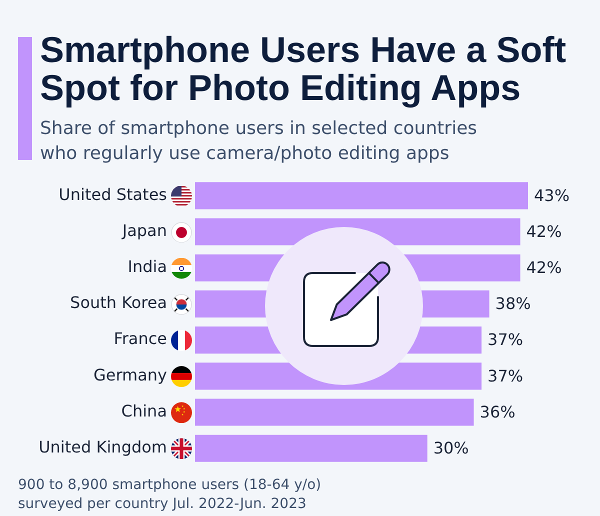  I want to click on data-label: 38%, so click(513, 304).